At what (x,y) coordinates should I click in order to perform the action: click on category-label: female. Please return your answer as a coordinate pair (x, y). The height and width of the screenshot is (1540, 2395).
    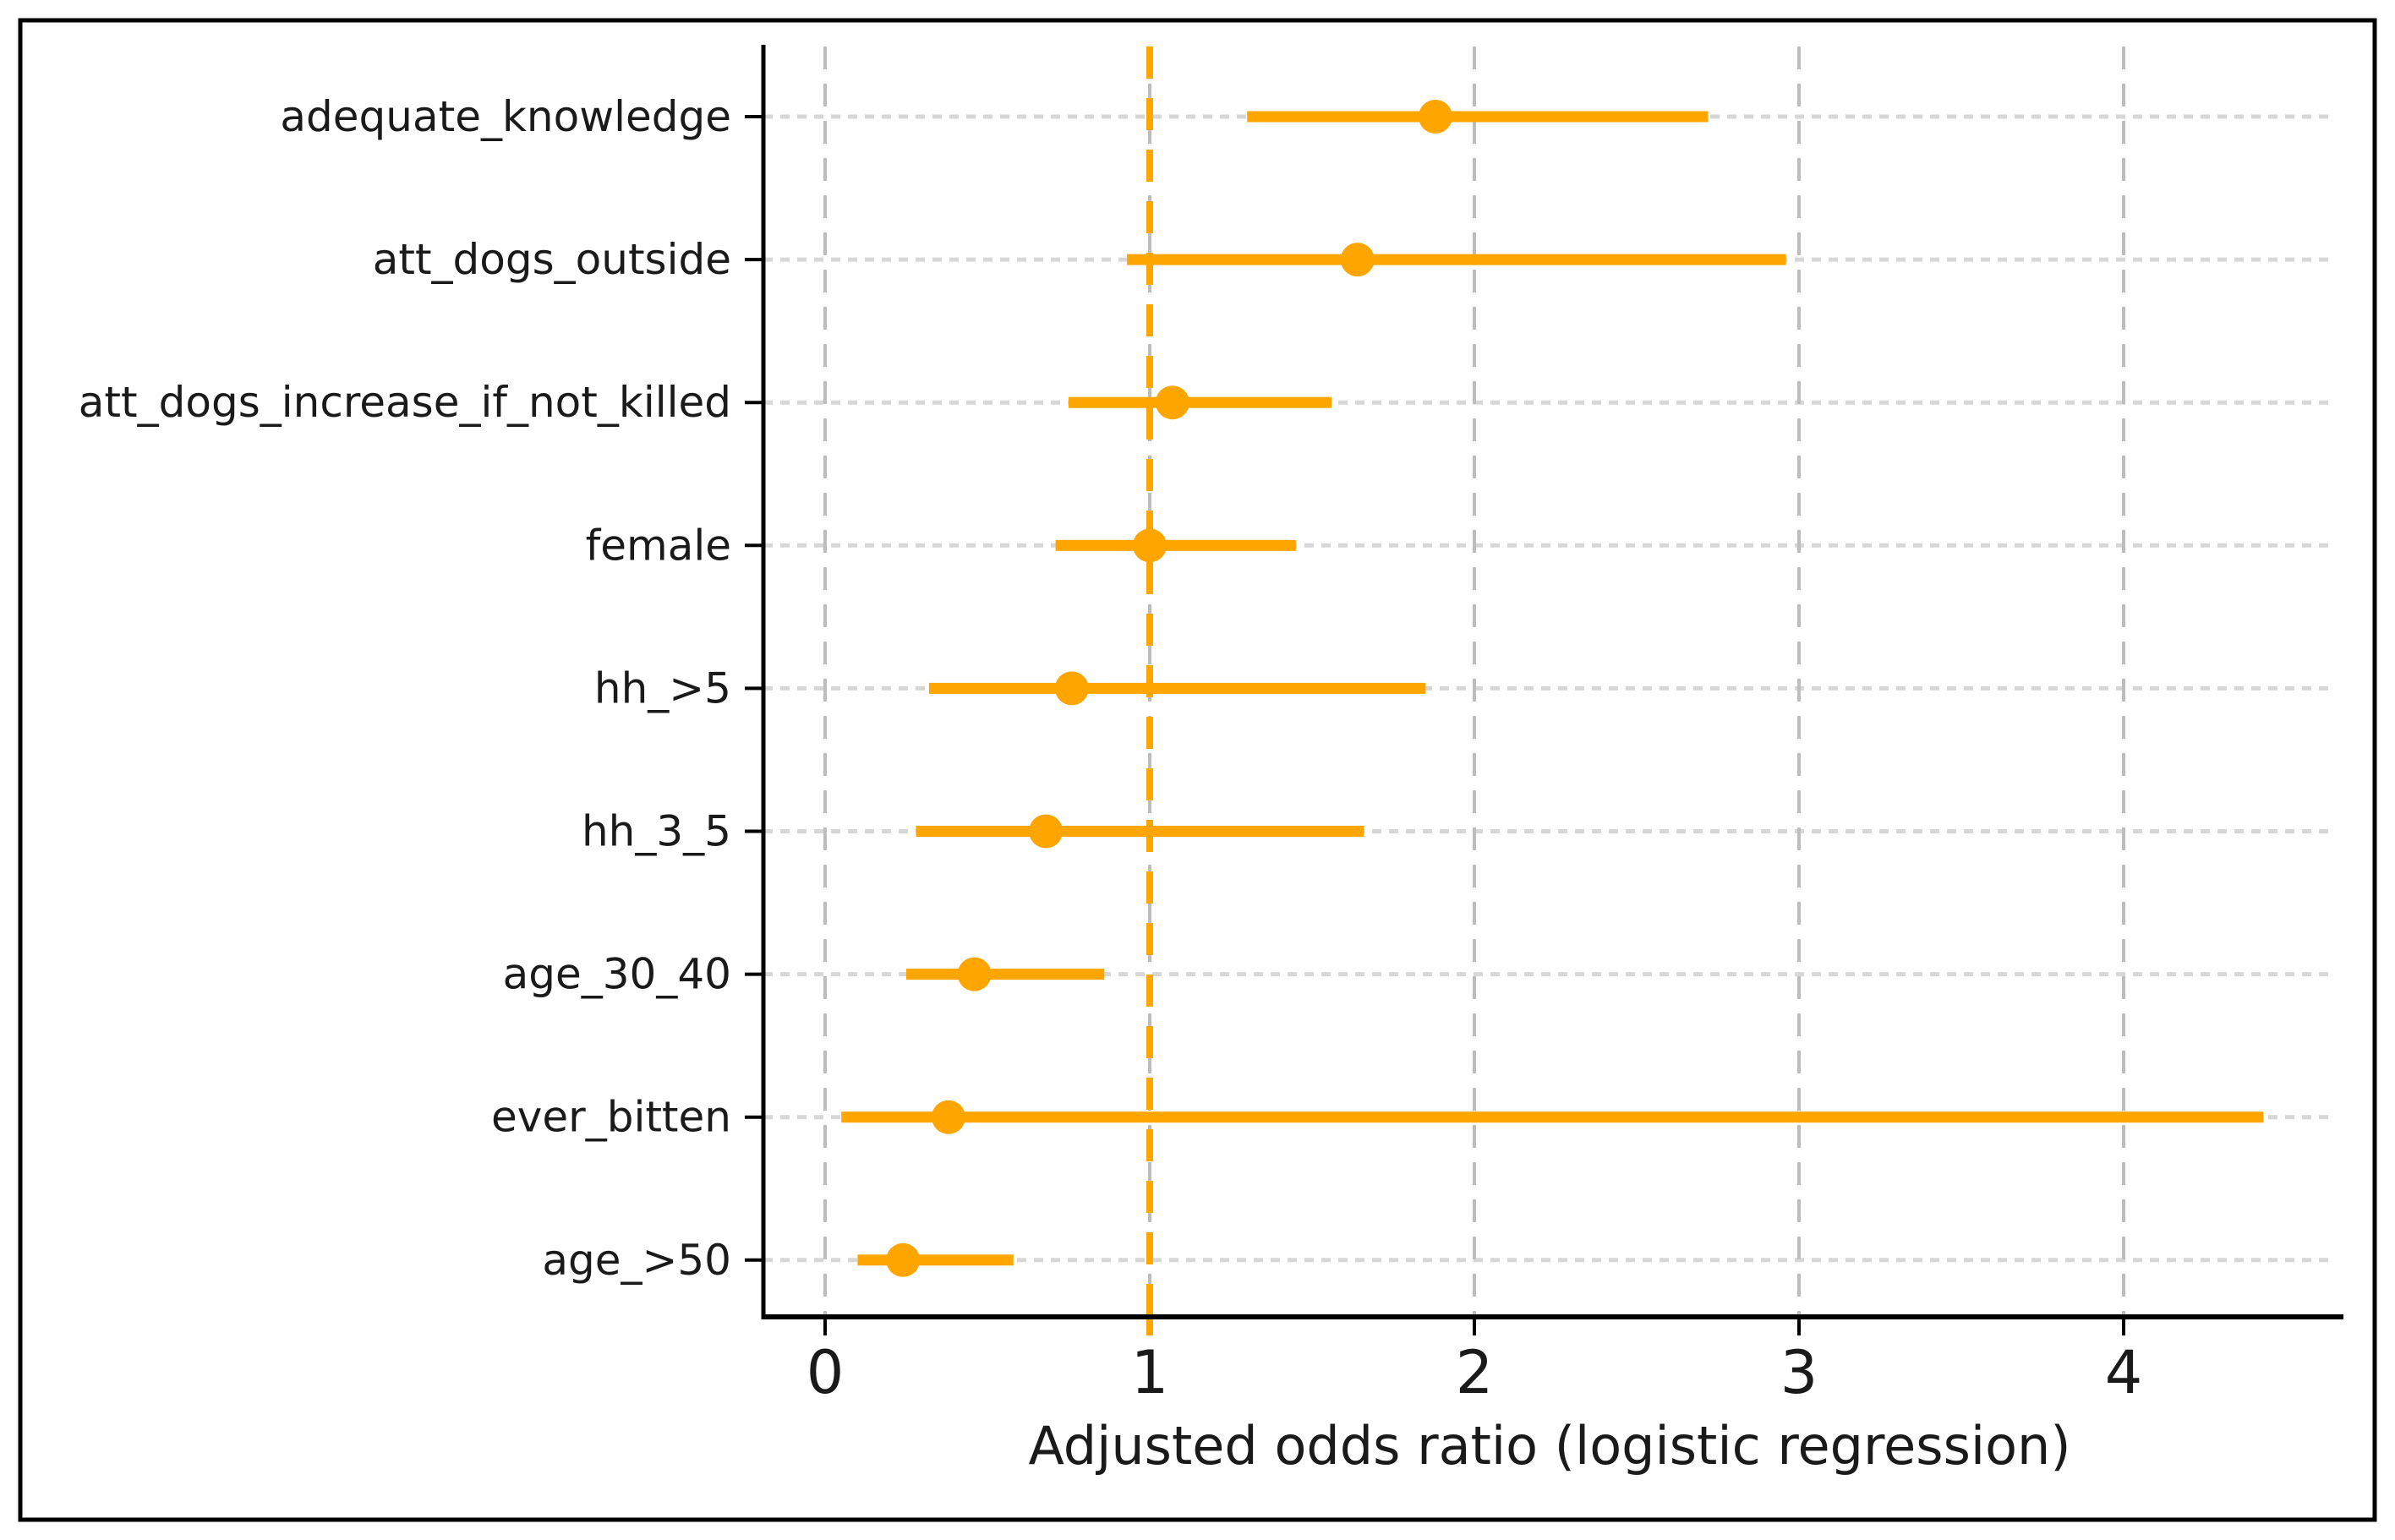
    Looking at the image, I should click on (658, 545).